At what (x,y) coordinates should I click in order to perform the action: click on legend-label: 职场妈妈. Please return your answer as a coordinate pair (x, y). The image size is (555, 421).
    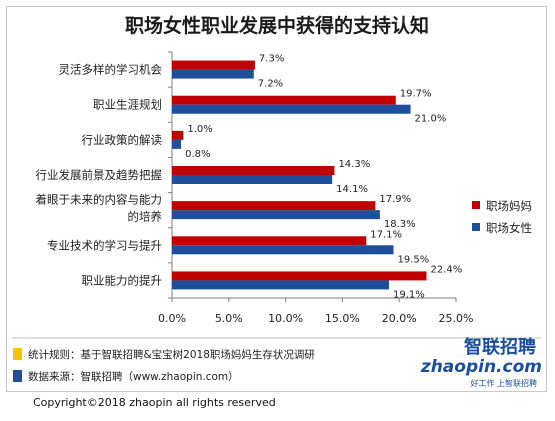
    Looking at the image, I should click on (509, 206).